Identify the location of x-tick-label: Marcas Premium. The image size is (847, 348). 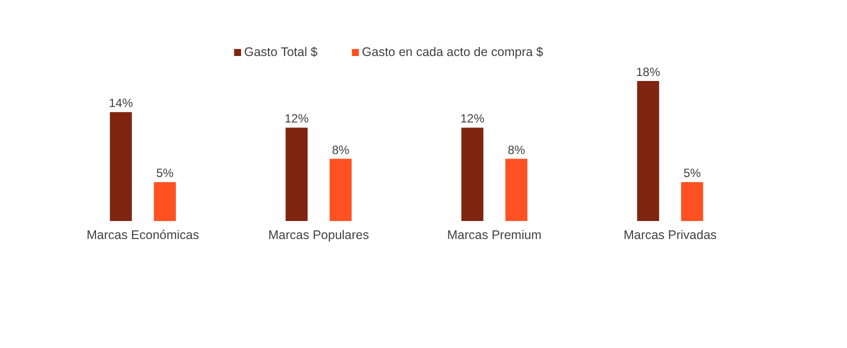
(494, 235).